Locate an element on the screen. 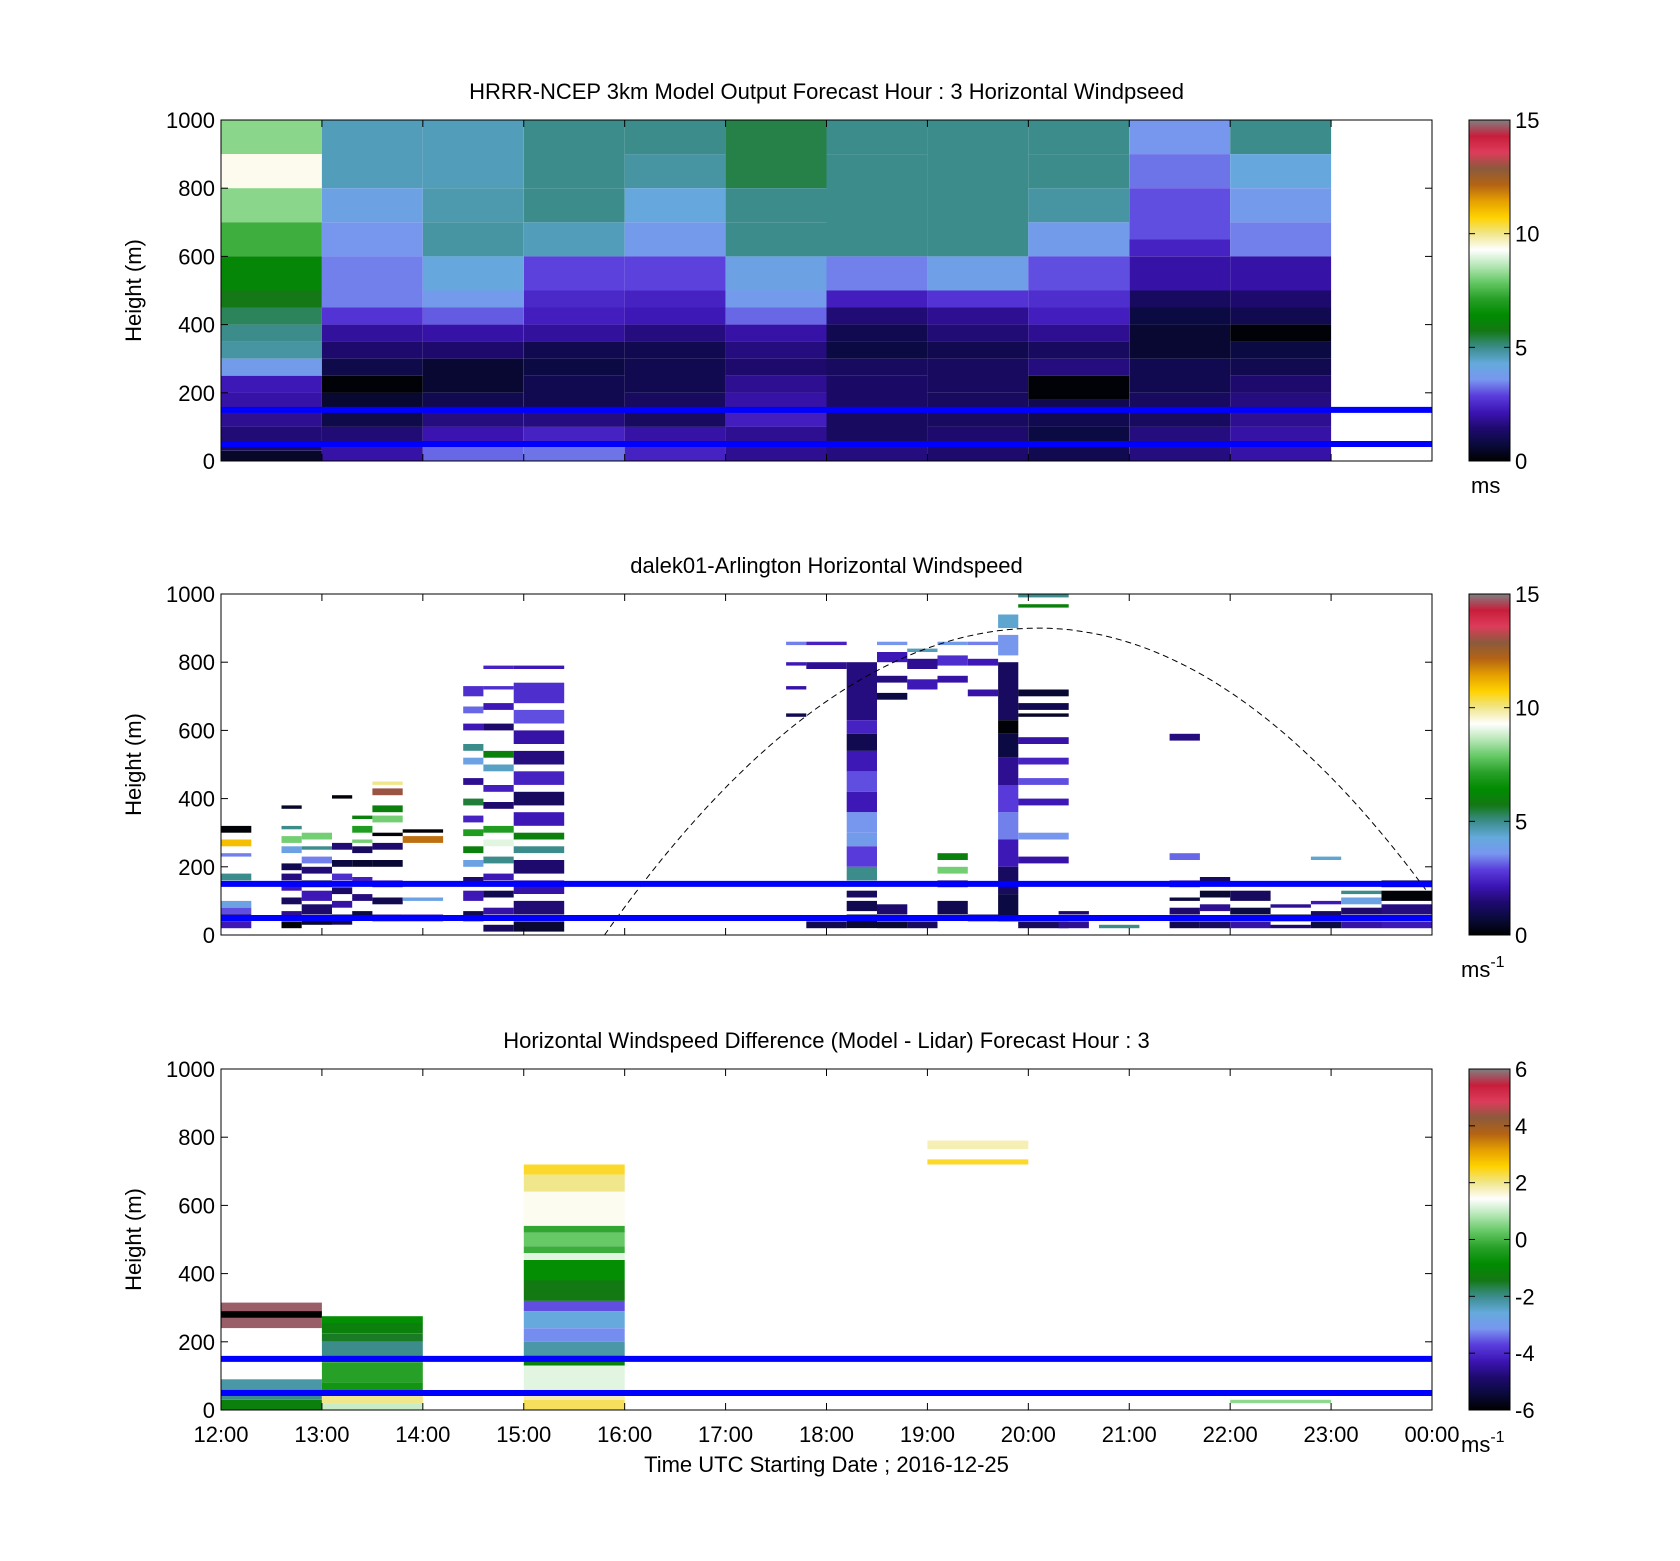 The height and width of the screenshot is (1561, 1680). colorbar-tick-label: 2 is located at coordinates (1521, 1183).